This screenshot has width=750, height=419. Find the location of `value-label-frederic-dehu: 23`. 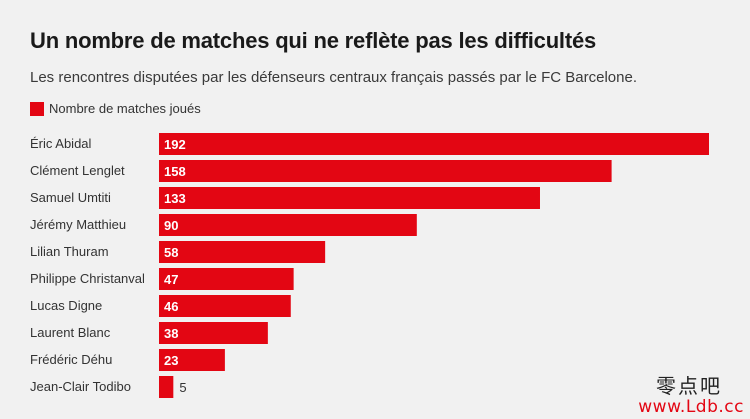

value-label-frederic-dehu: 23 is located at coordinates (171, 360).